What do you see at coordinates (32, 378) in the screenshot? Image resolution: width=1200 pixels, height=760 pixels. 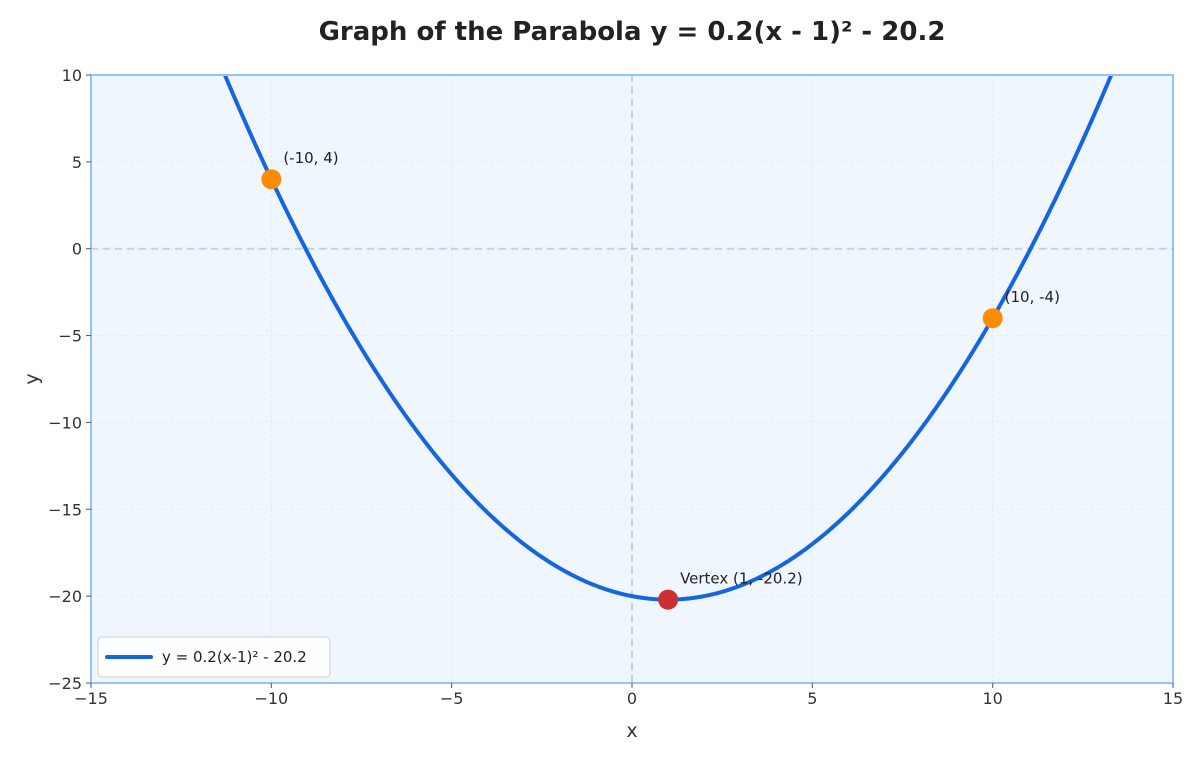 I see `y-axis-label: y` at bounding box center [32, 378].